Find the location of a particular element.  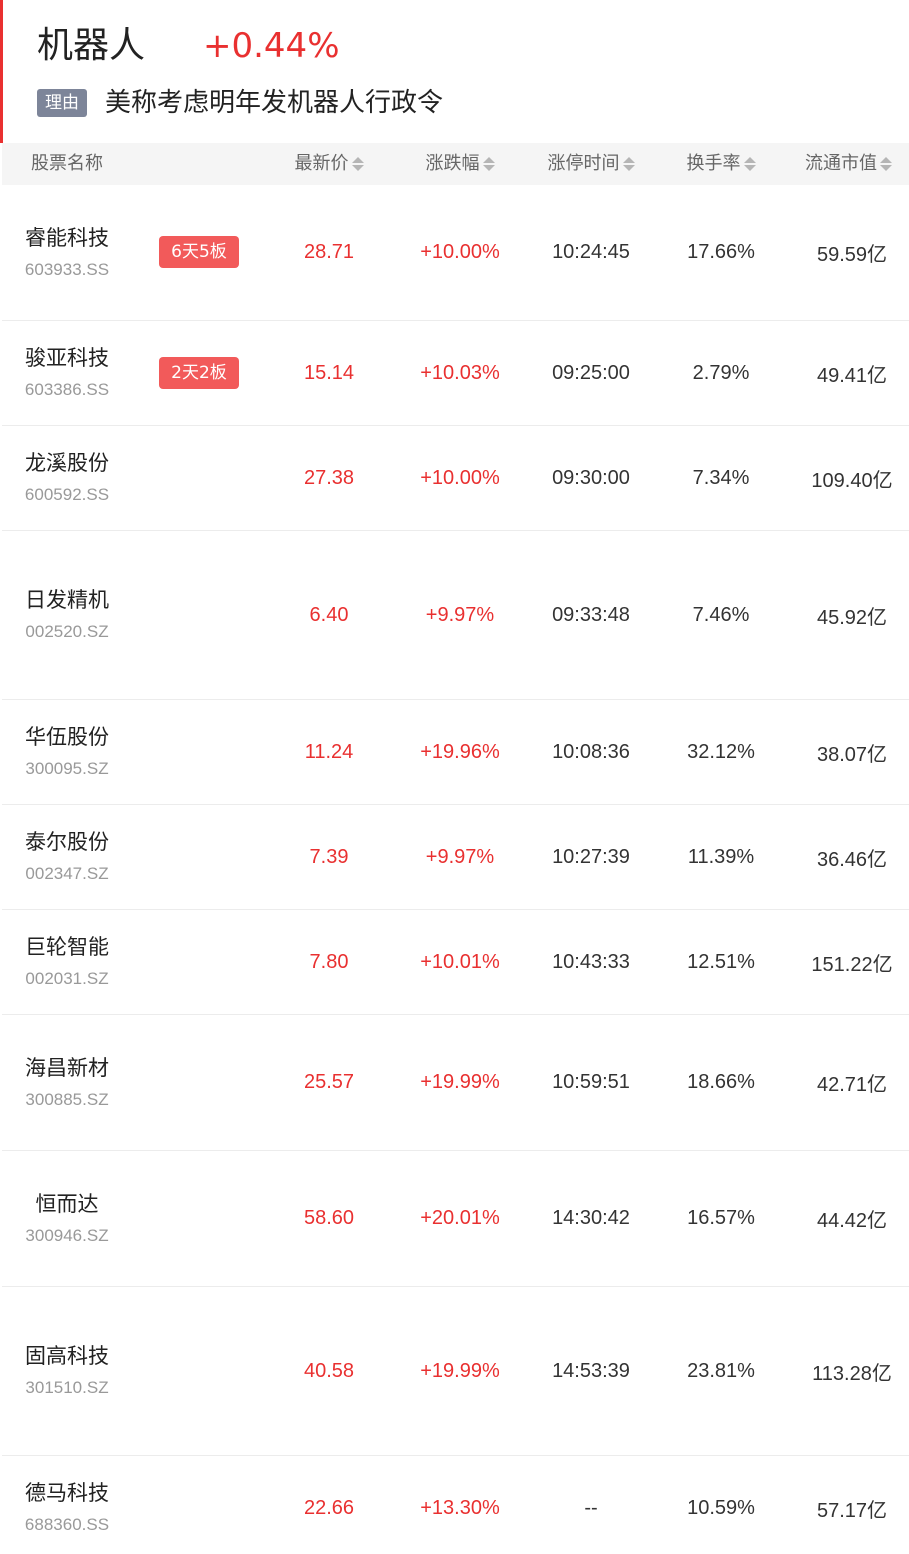

column-header-turnover: 换手率 is located at coordinates (721, 164).